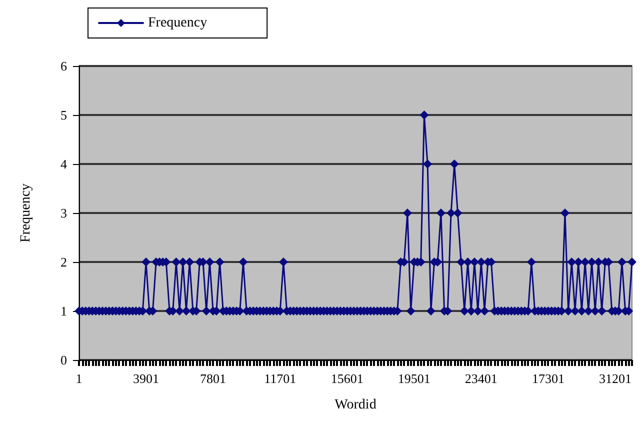 This screenshot has width=644, height=434. Describe the element at coordinates (481, 378) in the screenshot. I see `x-tick-label: 23401` at that location.